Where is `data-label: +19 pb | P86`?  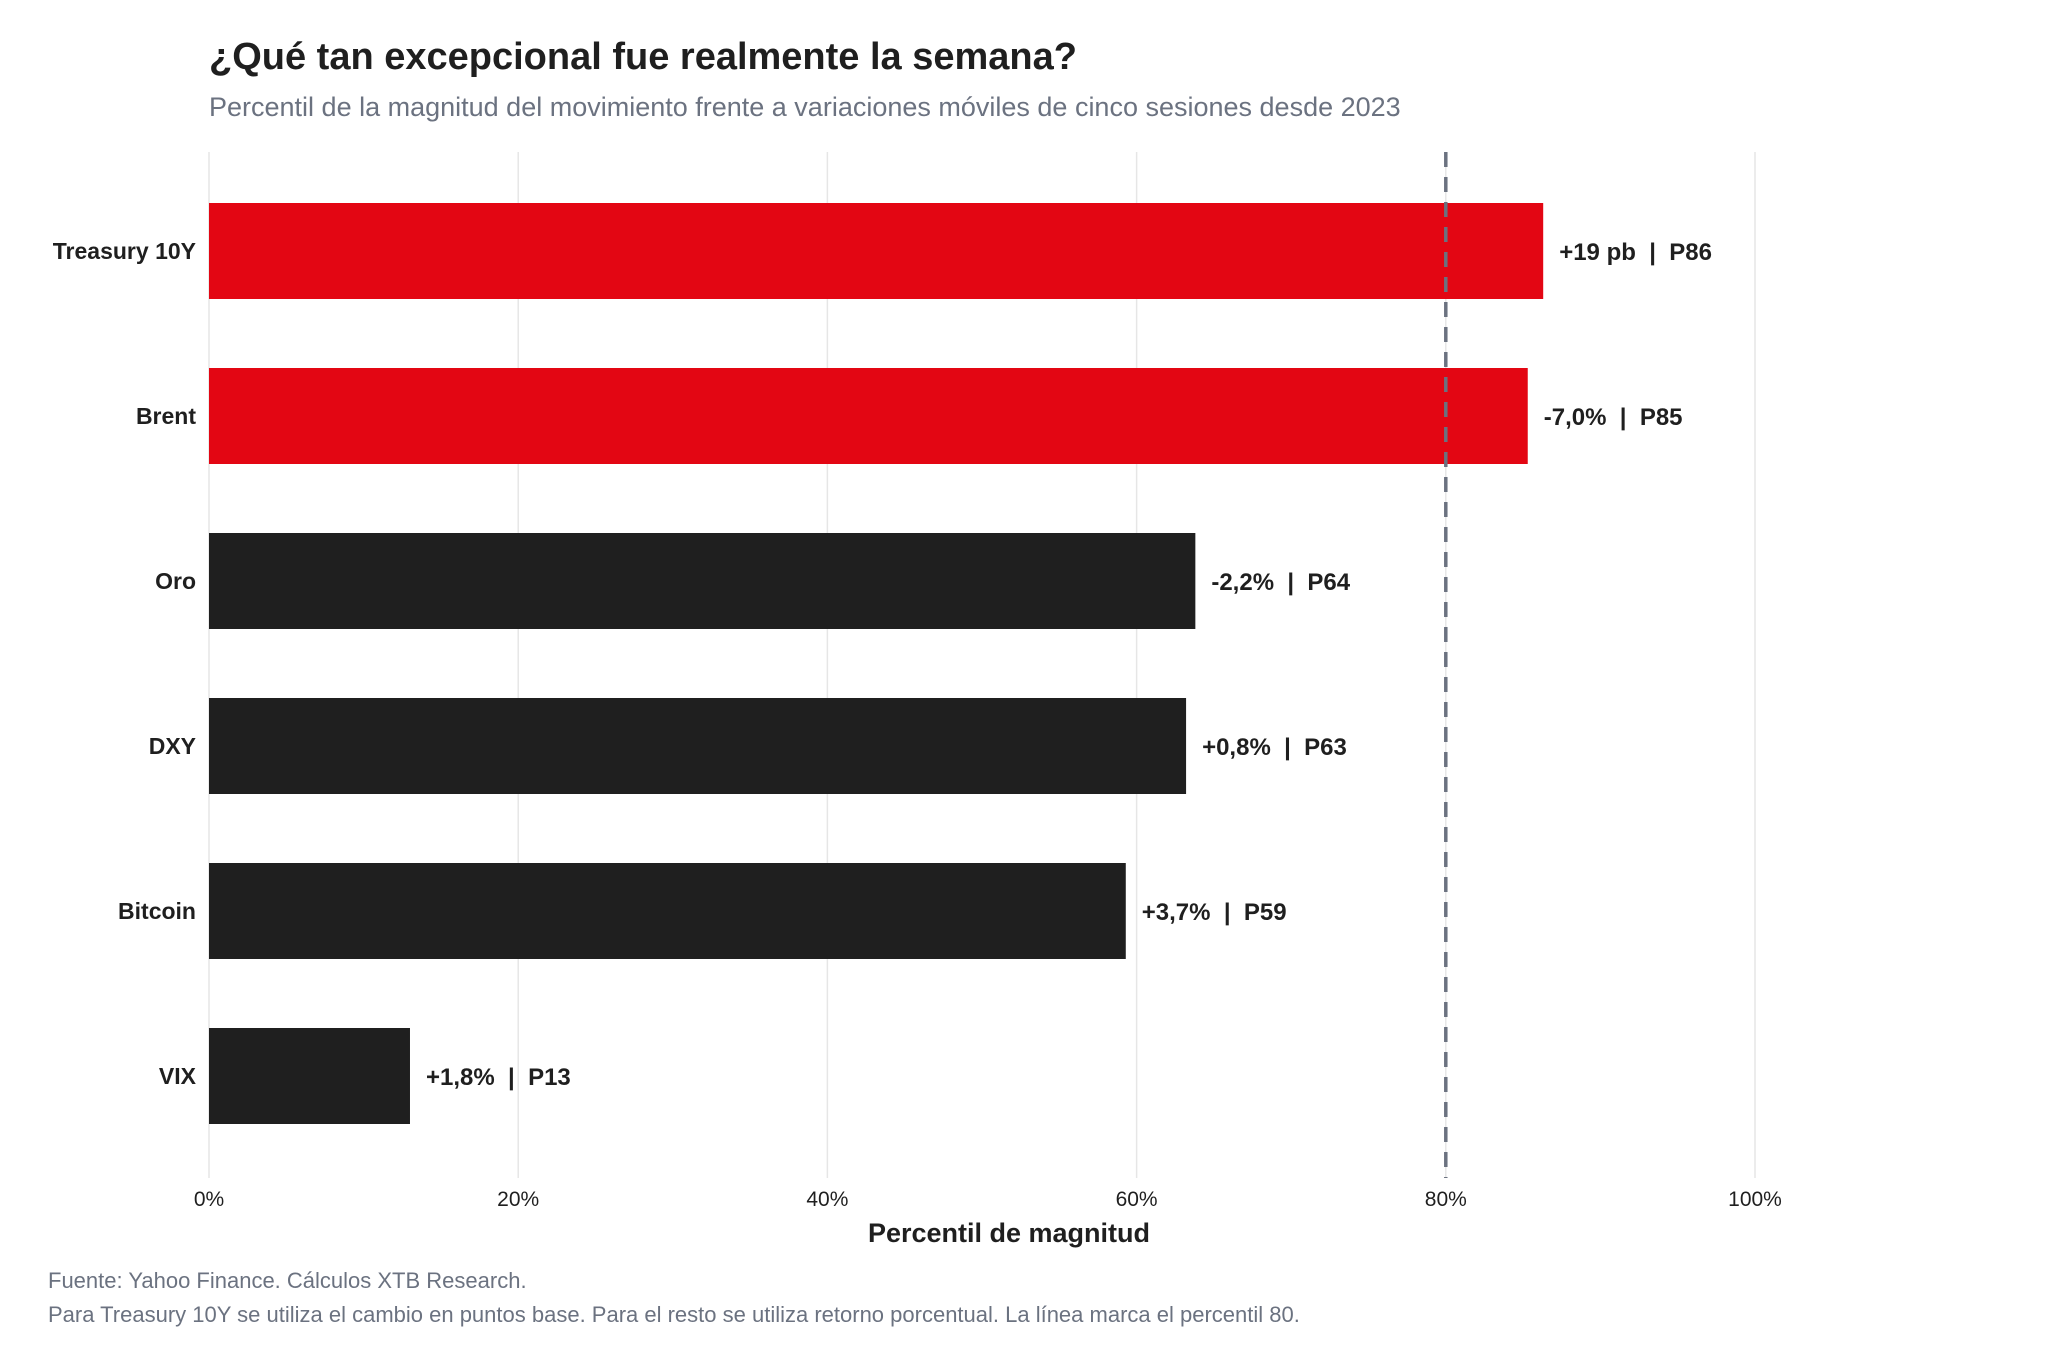
data-label: +19 pb | P86 is located at coordinates (1635, 252).